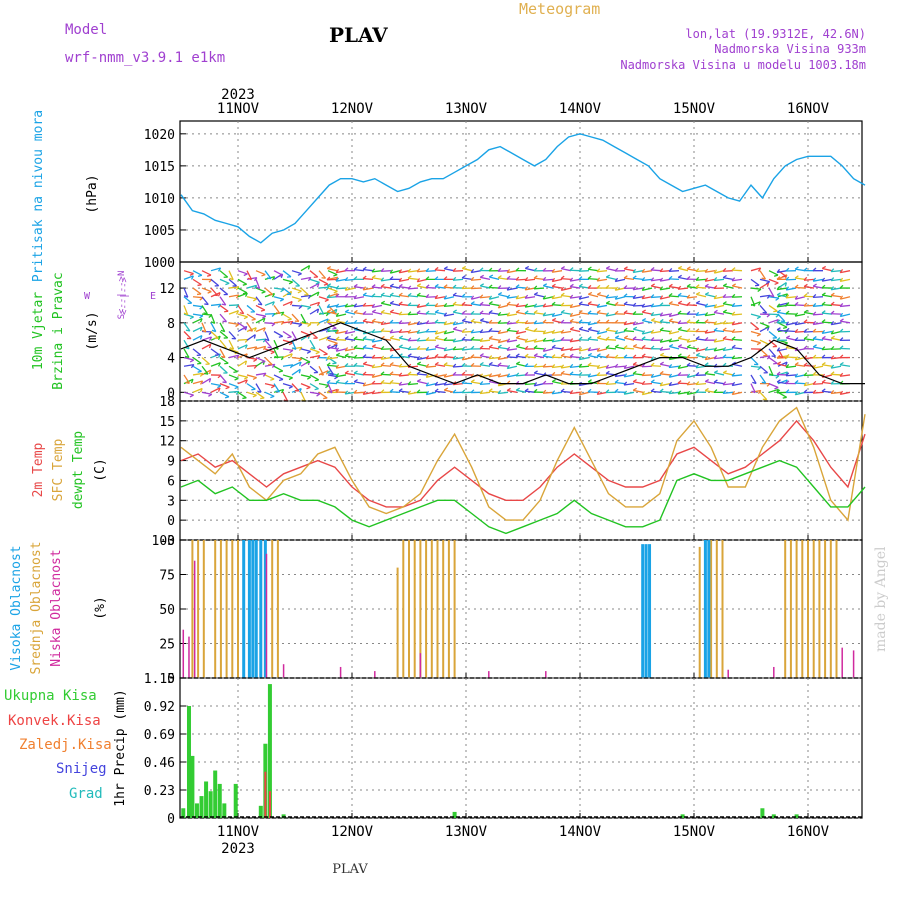 The image size is (900, 904). Describe the element at coordinates (92, 330) in the screenshot. I see `wind-unit: (m/s)` at that location.